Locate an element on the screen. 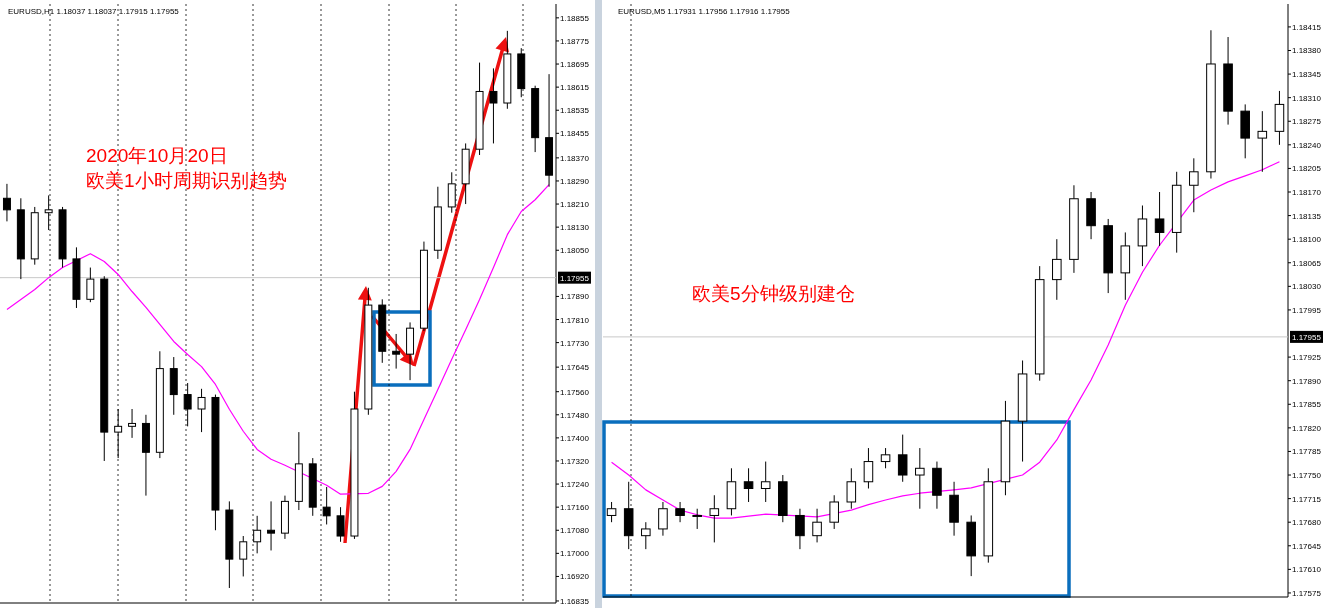 This screenshot has width=1324, height=608. y-tick-label: 1.18275 is located at coordinates (1307, 122).